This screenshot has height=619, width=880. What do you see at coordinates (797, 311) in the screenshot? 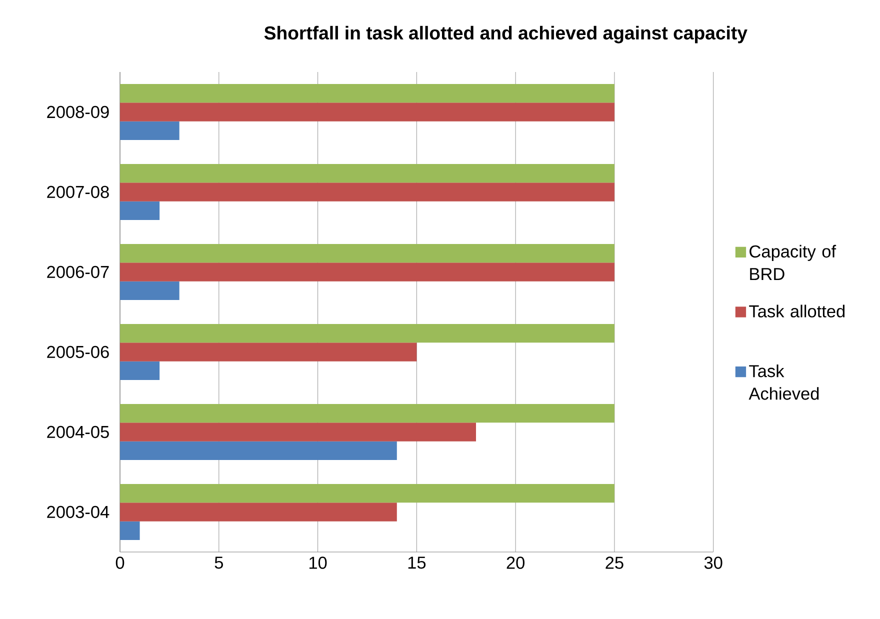
I see `legend-label: Task allotted` at bounding box center [797, 311].